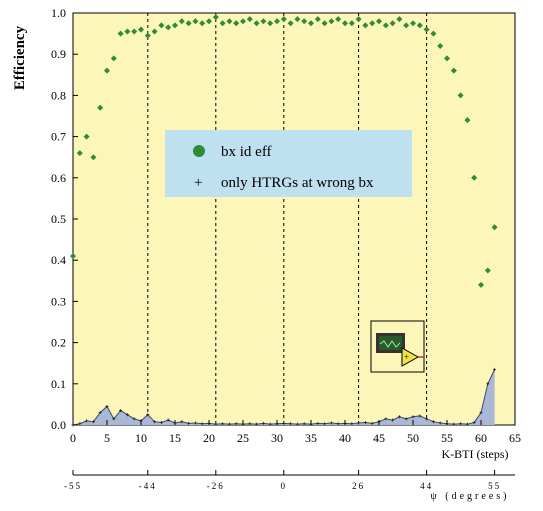 This screenshot has width=543, height=511. Describe the element at coordinates (243, 438) in the screenshot. I see `x-tick-label: 25` at that location.